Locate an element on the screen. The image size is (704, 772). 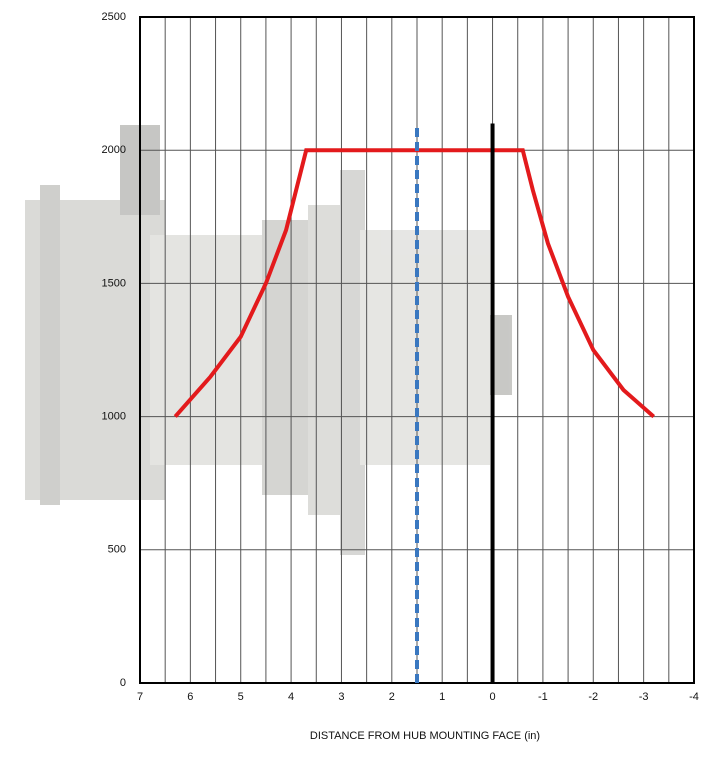
x-tick-label: 7 is located at coordinates (140, 697).